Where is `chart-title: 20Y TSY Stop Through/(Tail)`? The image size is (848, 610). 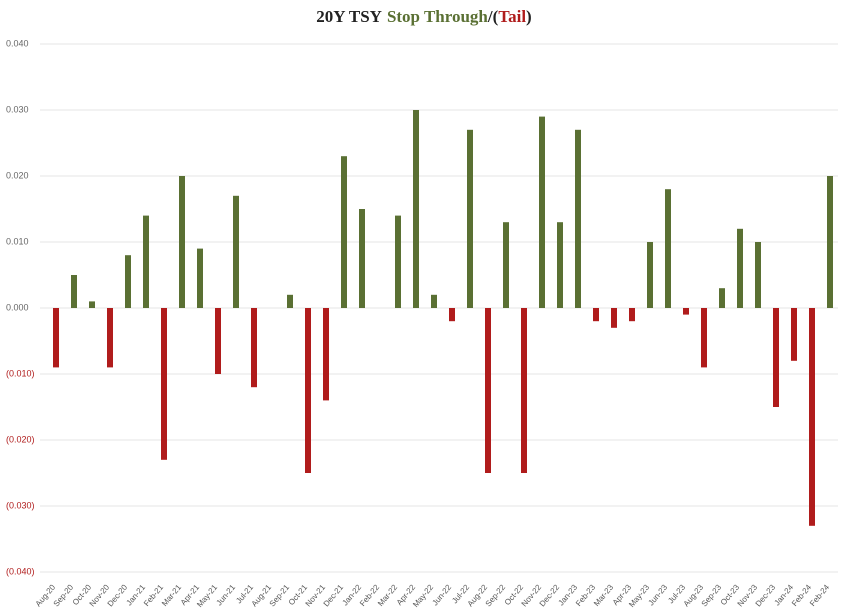
chart-title: 20Y TSY Stop Through/(Tail) is located at coordinates (423, 16).